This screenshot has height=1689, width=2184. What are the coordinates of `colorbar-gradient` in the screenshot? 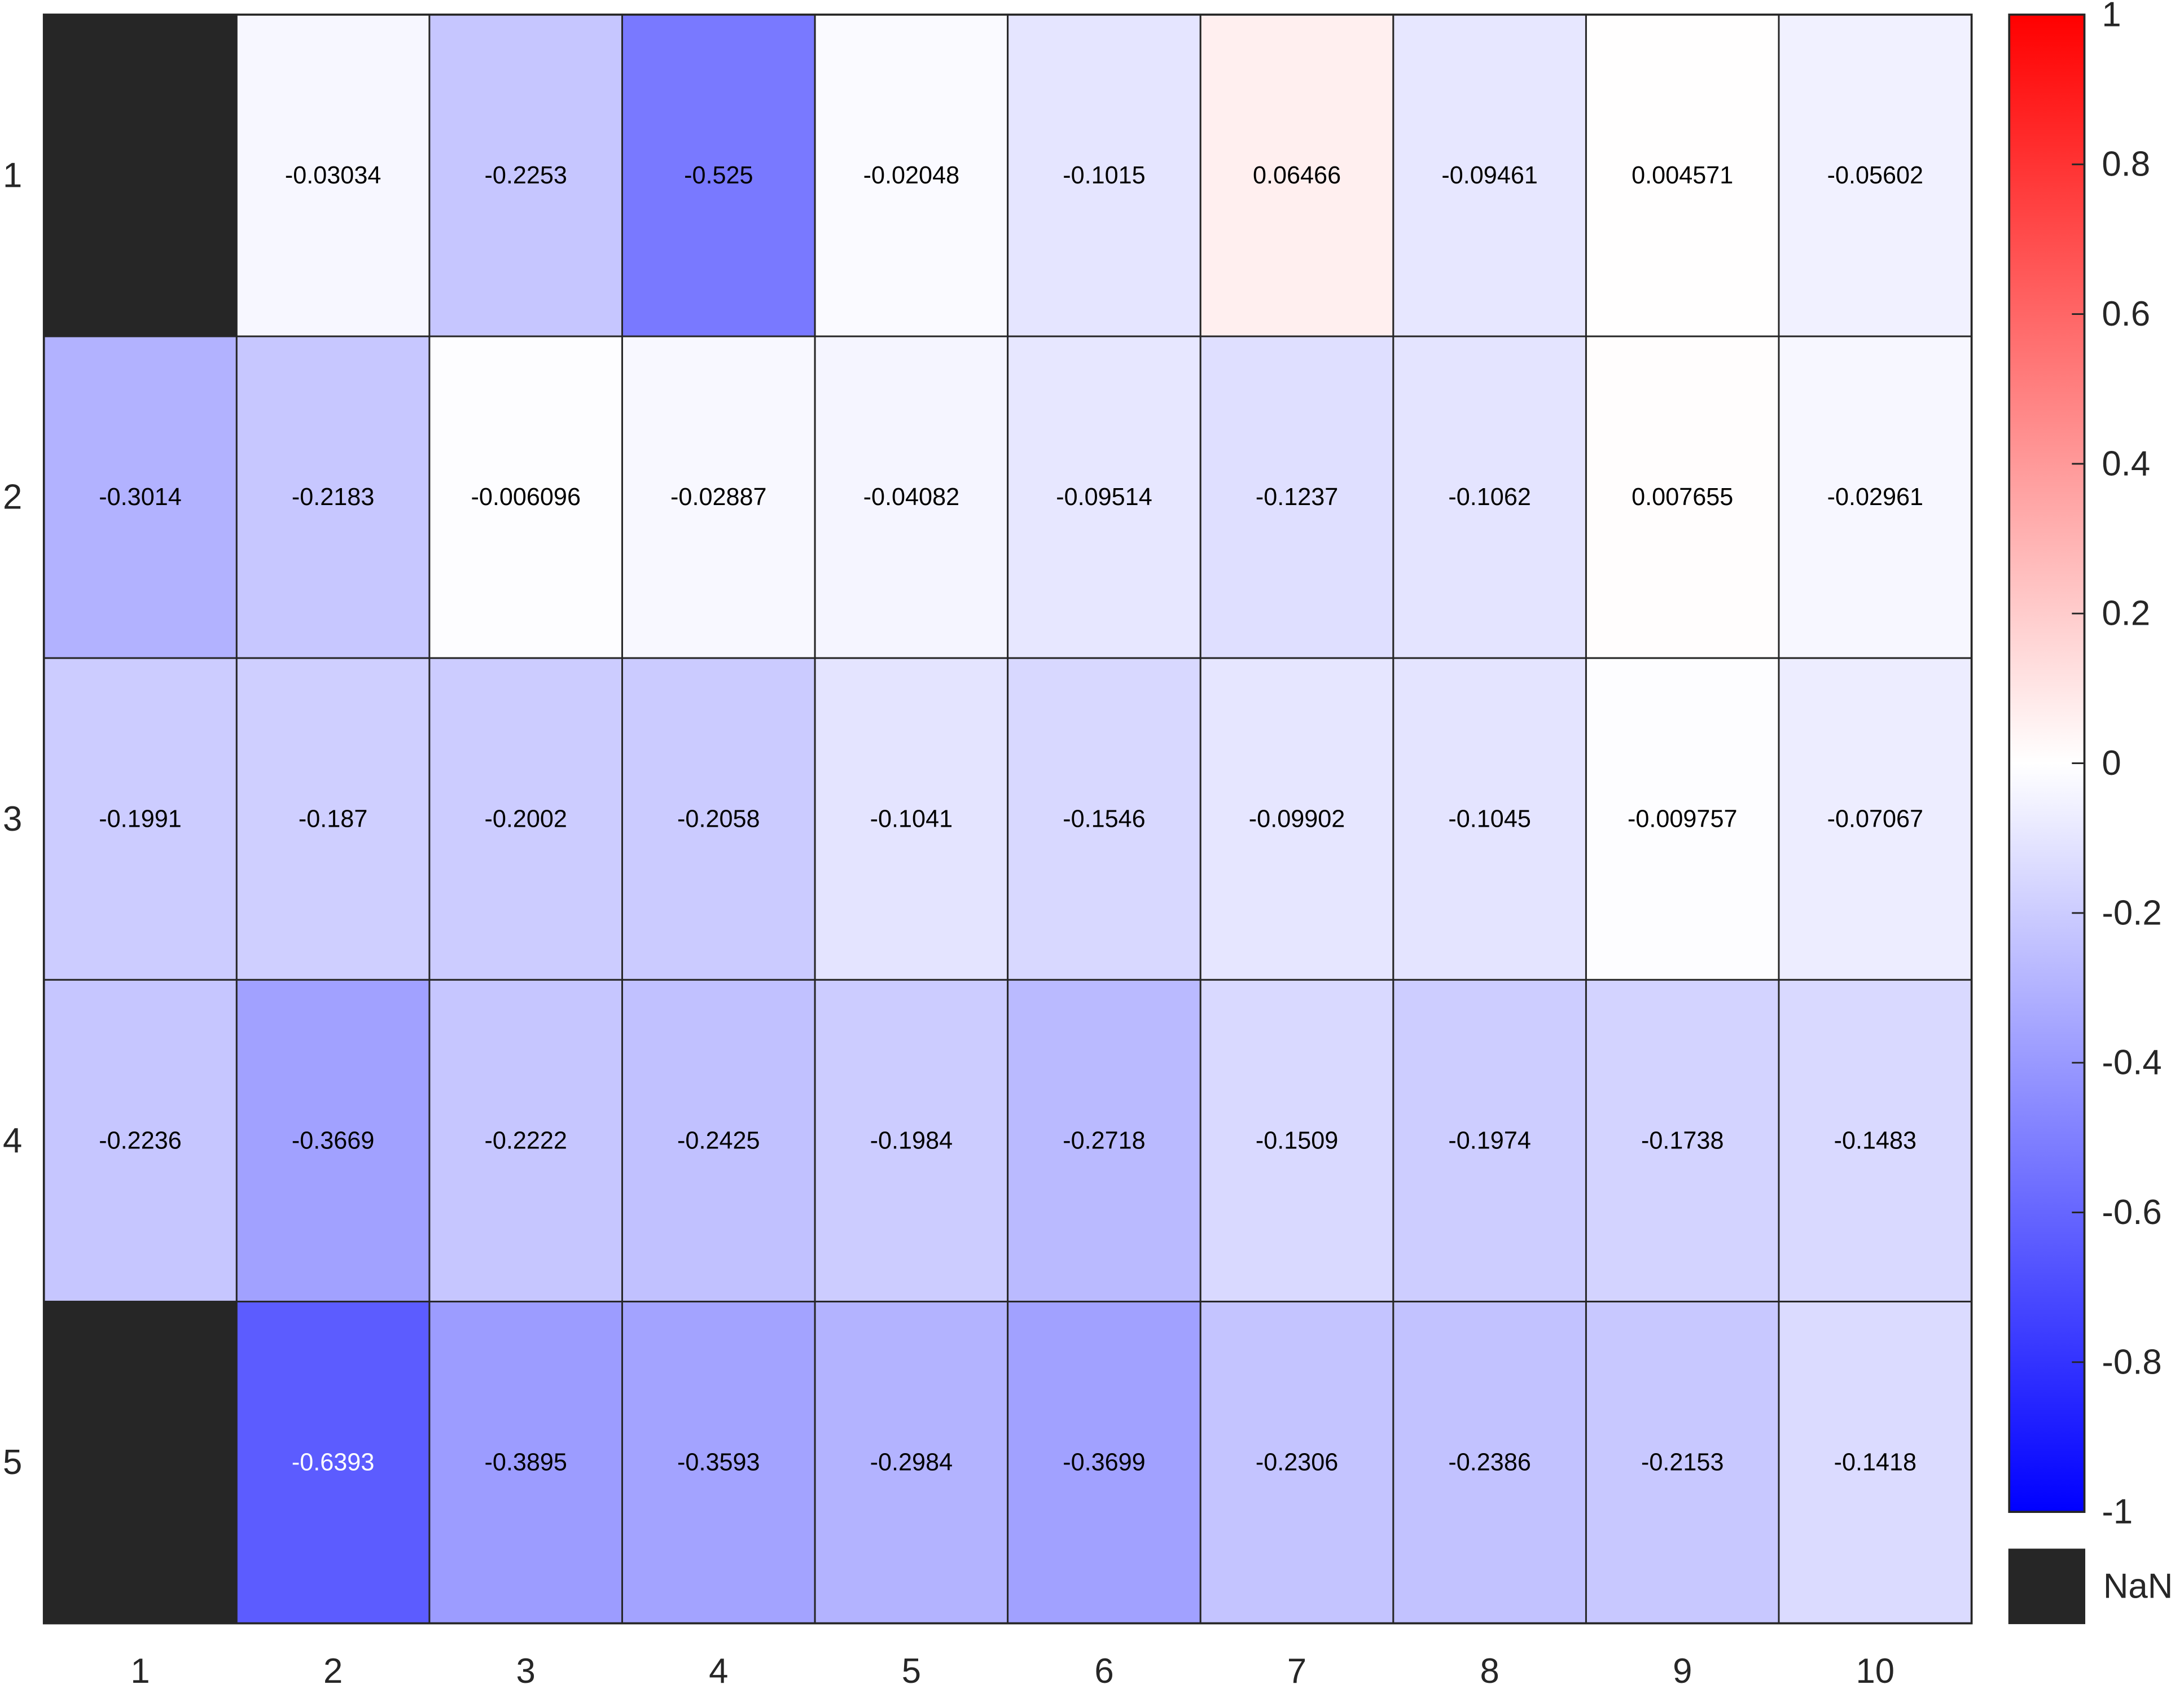 It's located at (2047, 763).